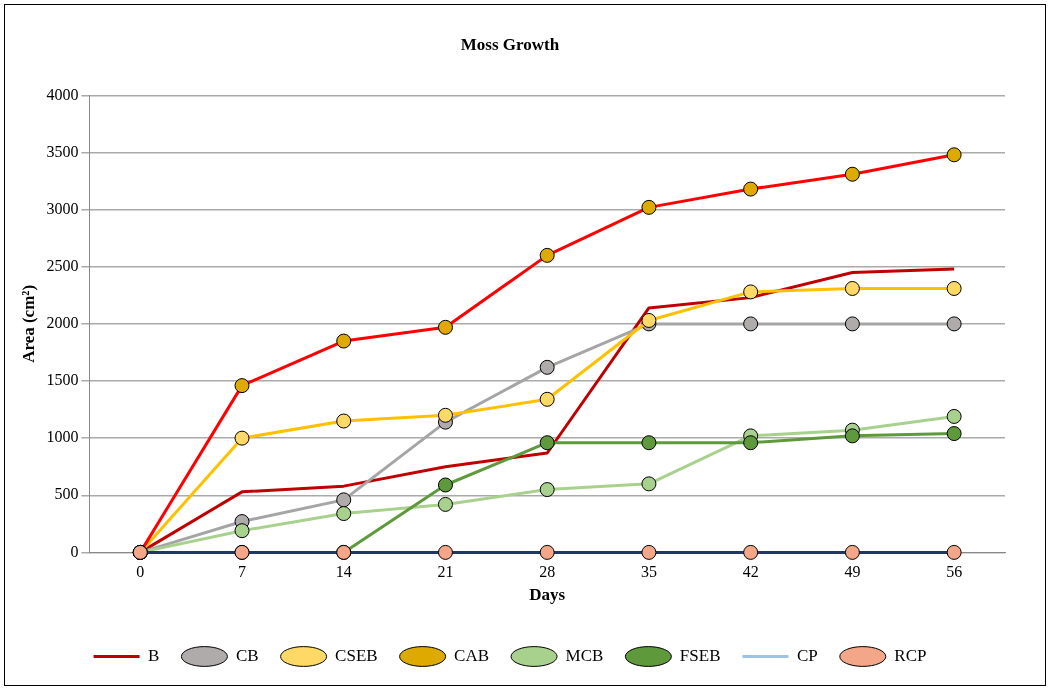  What do you see at coordinates (74, 551) in the screenshot?
I see `y-tick-label: 0` at bounding box center [74, 551].